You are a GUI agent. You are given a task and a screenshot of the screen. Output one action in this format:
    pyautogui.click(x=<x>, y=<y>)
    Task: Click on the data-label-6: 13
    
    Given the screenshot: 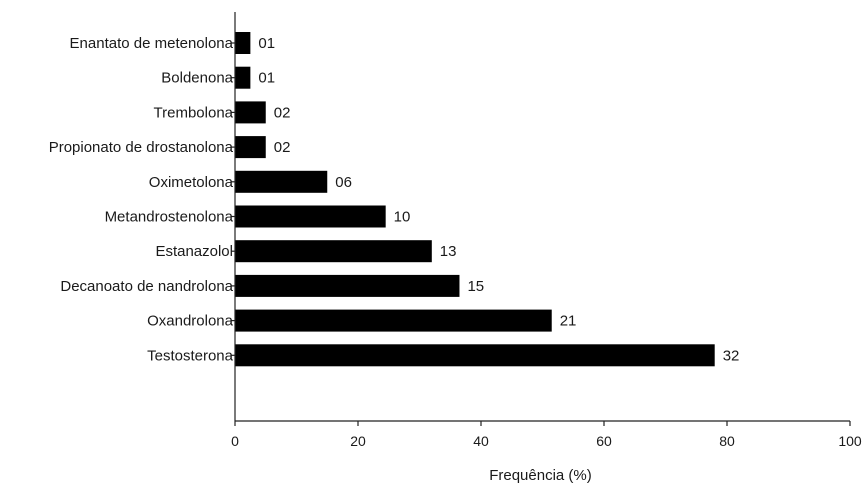 What is the action you would take?
    pyautogui.click(x=448, y=251)
    